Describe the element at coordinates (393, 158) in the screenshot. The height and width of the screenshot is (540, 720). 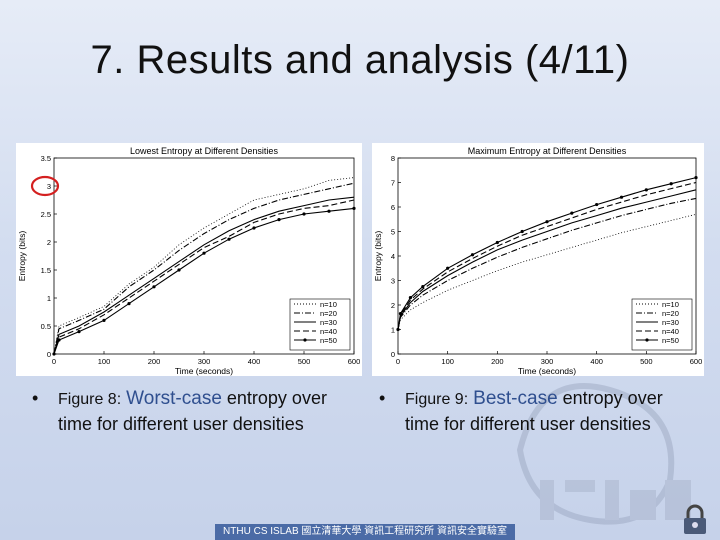
I see `y-tick-label: 8` at that location.